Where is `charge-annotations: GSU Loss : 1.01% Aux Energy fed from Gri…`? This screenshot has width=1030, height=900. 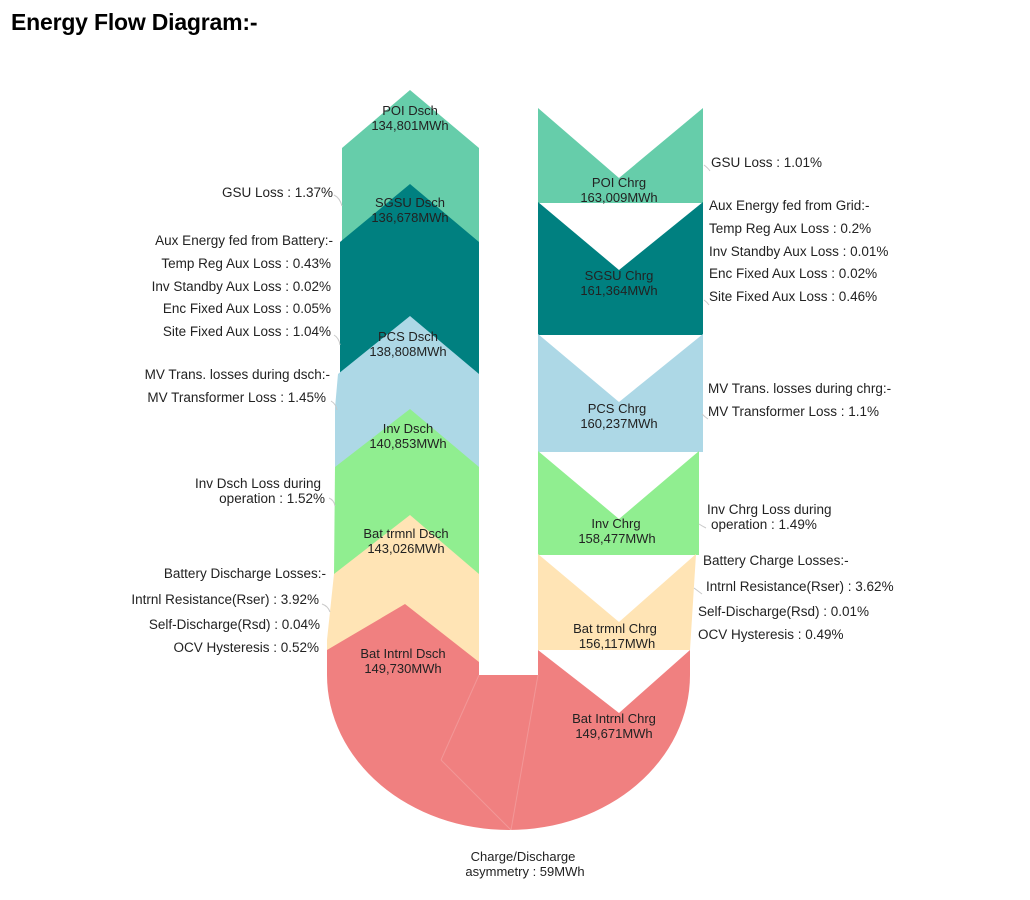 charge-annotations: GSU Loss : 1.01% Aux Energy fed from Gri… is located at coordinates (796, 398).